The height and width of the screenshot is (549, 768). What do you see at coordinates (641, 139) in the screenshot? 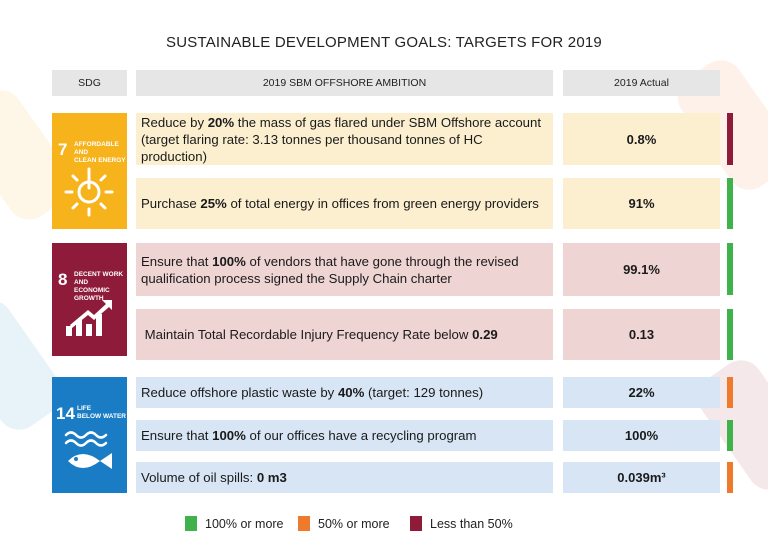
I see `actual-value: 0.8%` at bounding box center [641, 139].